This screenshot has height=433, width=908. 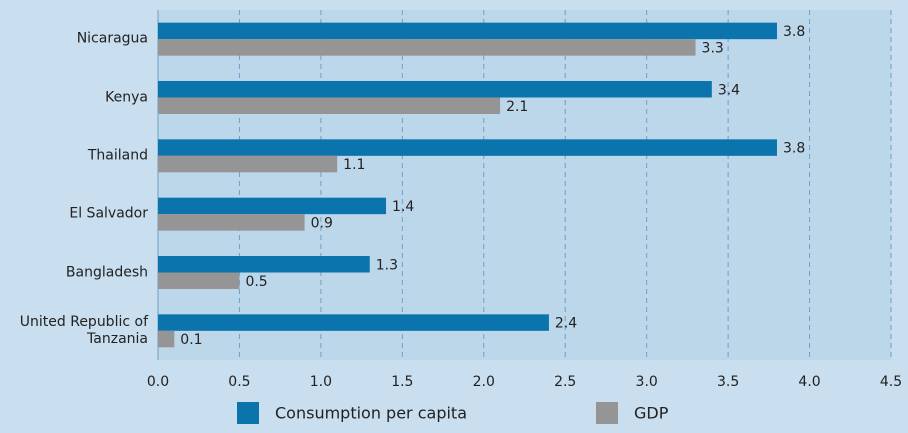 What do you see at coordinates (565, 382) in the screenshot?
I see `x-tick-label: 2.5` at bounding box center [565, 382].